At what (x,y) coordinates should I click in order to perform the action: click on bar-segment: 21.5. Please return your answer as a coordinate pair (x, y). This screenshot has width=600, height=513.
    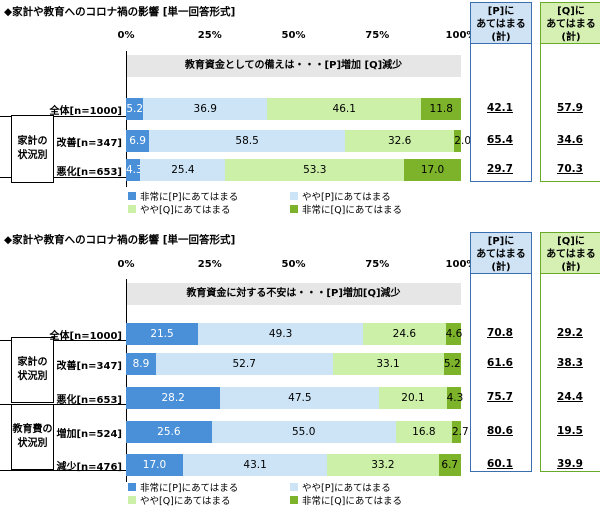
    Looking at the image, I should click on (162, 334).